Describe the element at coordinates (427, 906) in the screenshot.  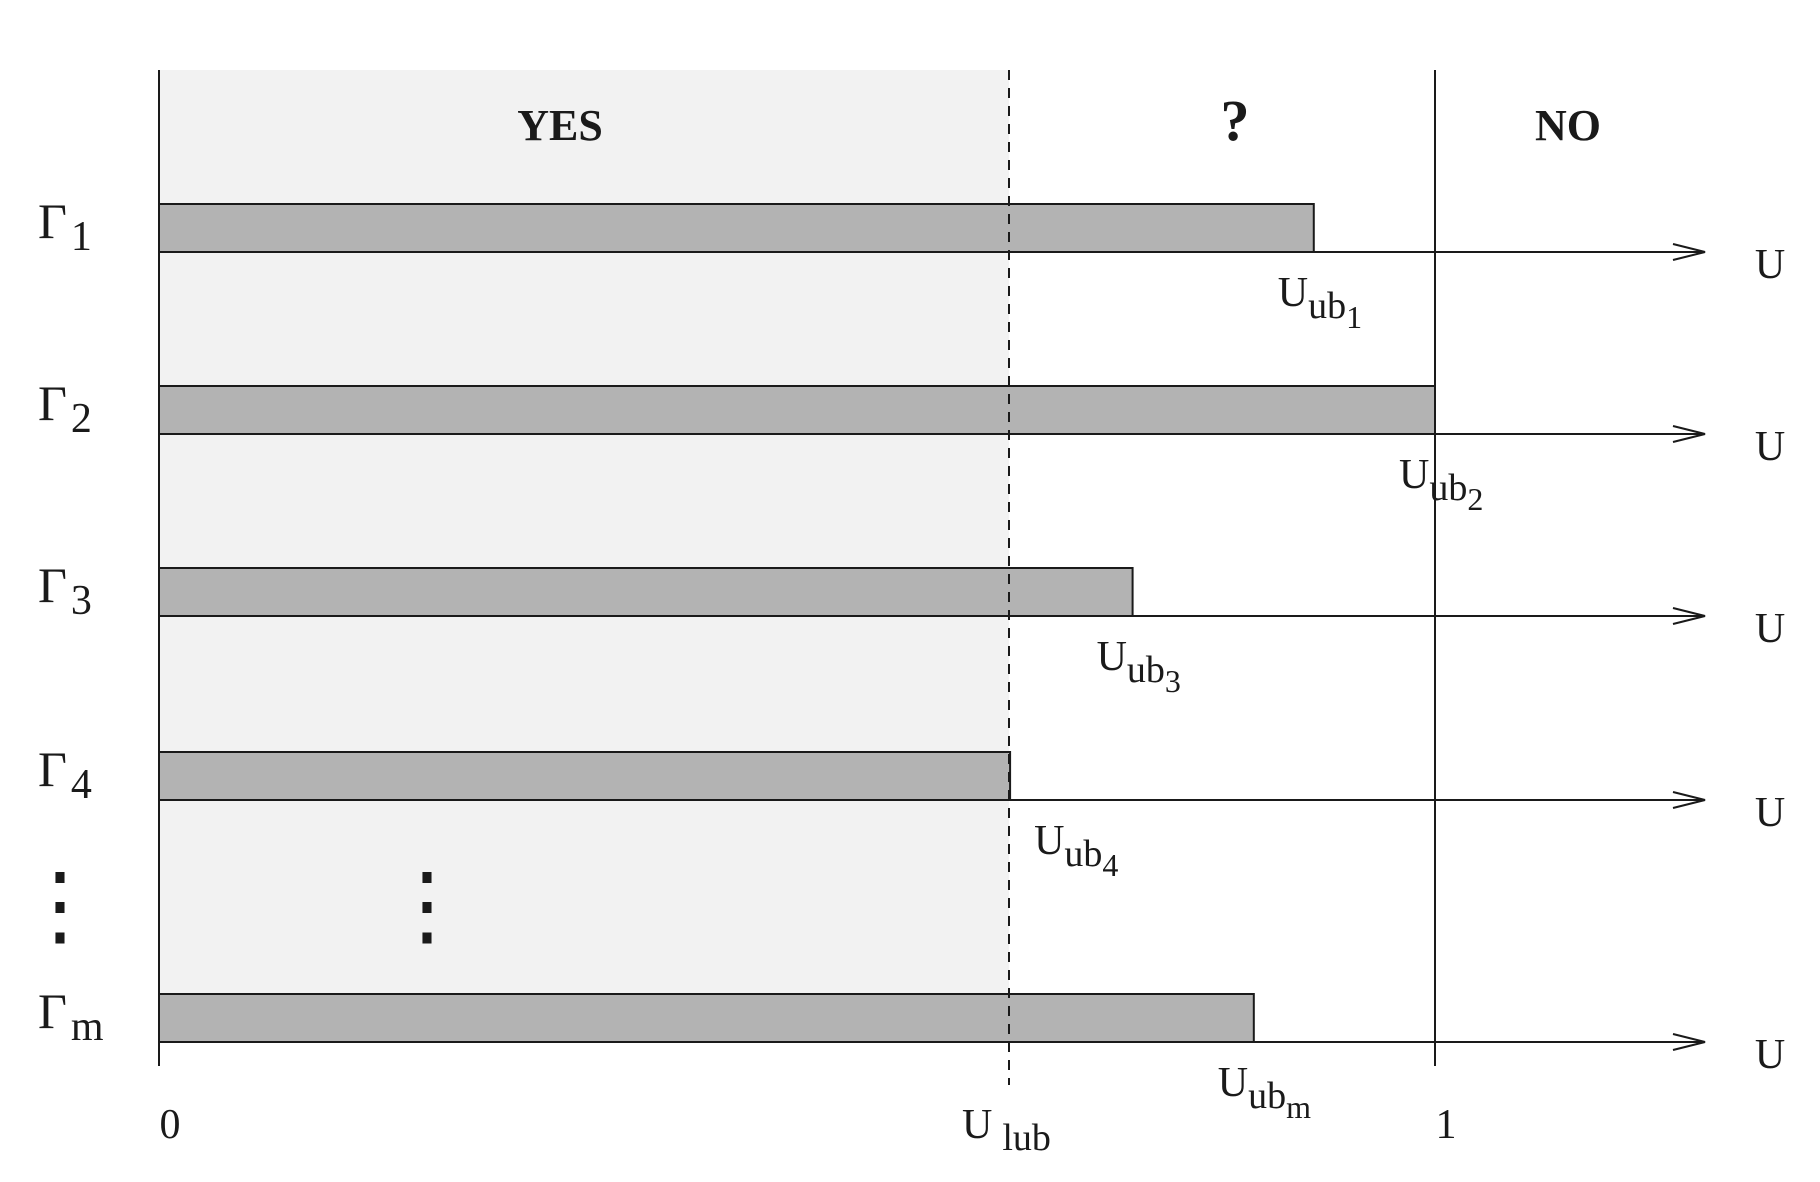
I see `bar-ellipsis: ⋮` at that location.